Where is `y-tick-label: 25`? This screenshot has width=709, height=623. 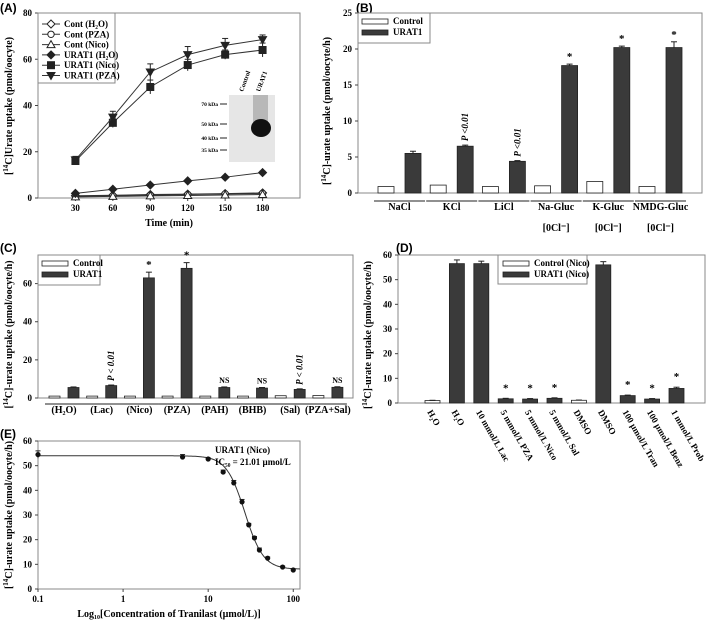 y-tick-label: 25 is located at coordinates (348, 13).